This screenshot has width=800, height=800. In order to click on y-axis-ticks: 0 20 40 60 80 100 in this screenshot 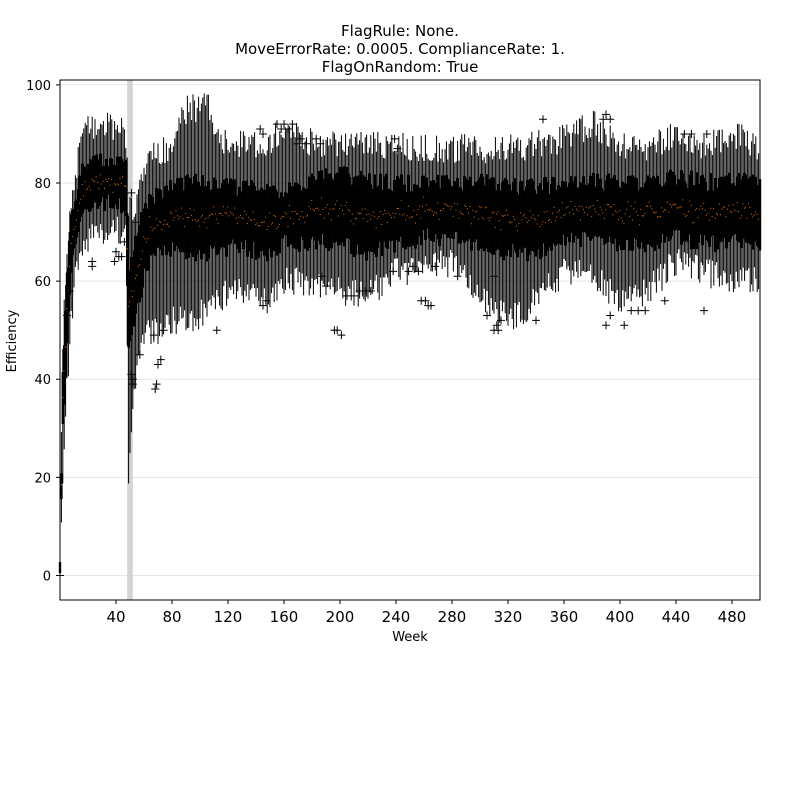, I will do `click(43, 331)`.